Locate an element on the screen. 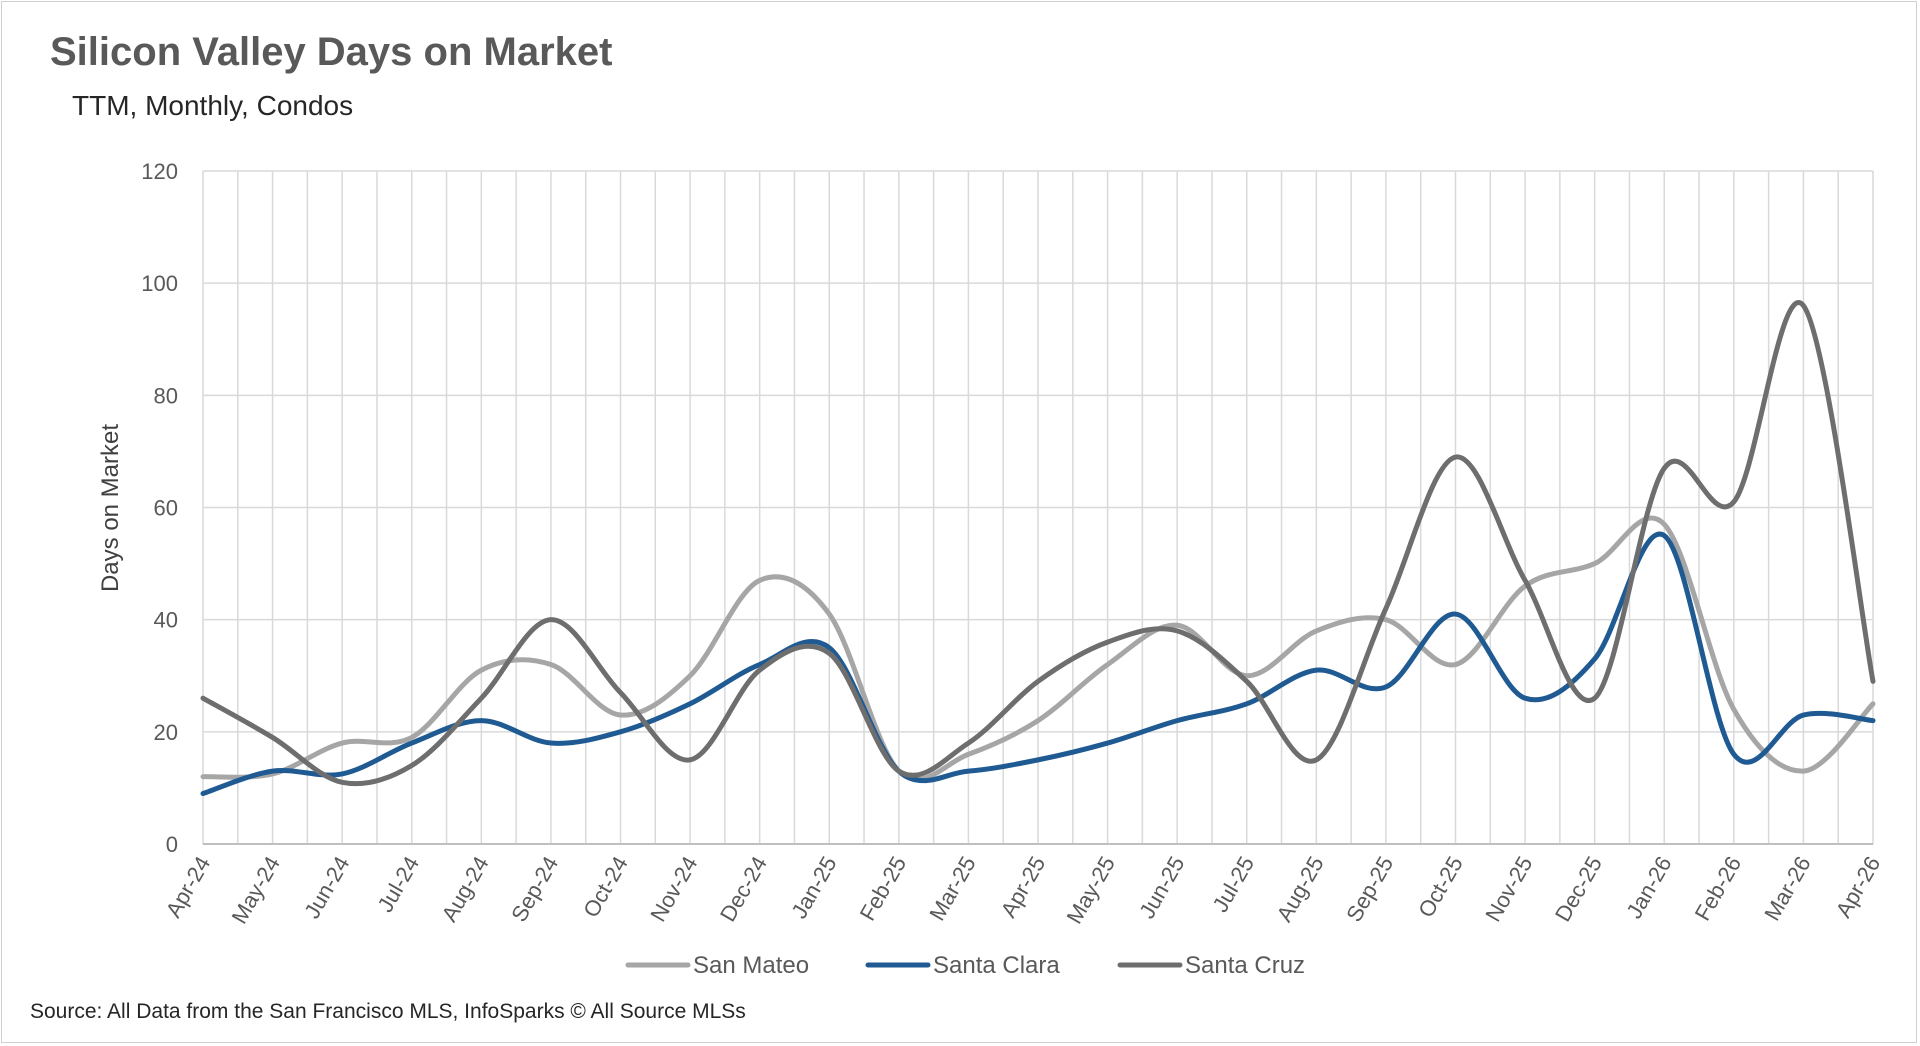  x-tick-label: Apr-24 is located at coordinates (188, 887).